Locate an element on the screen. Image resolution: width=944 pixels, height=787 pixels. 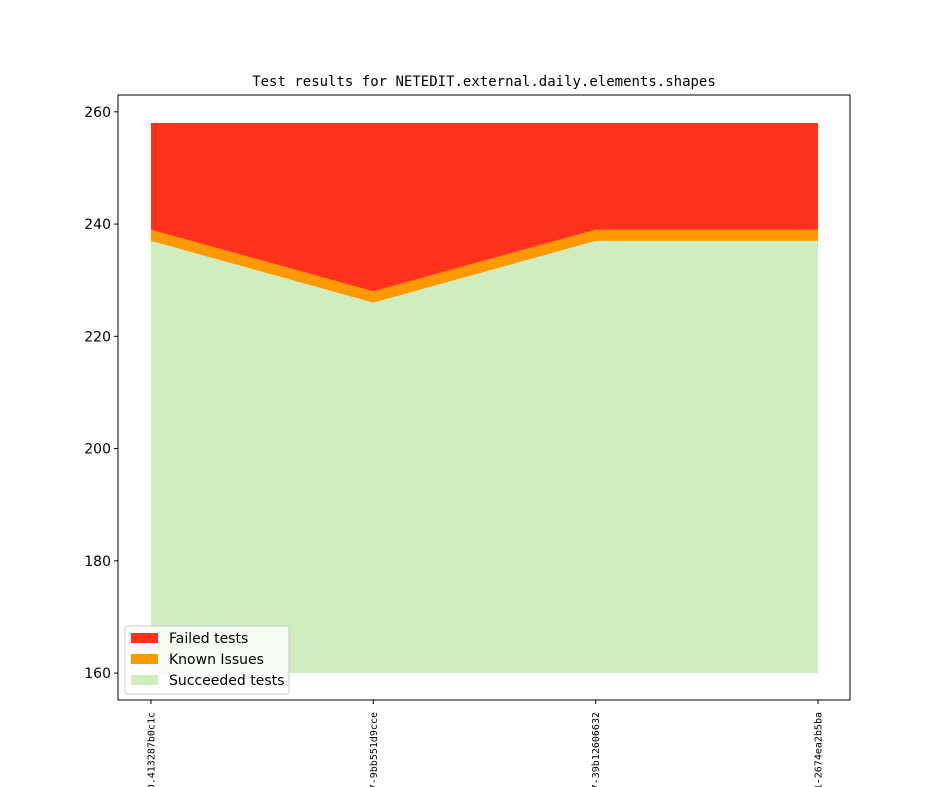
area-known-issues is located at coordinates (484, 266).